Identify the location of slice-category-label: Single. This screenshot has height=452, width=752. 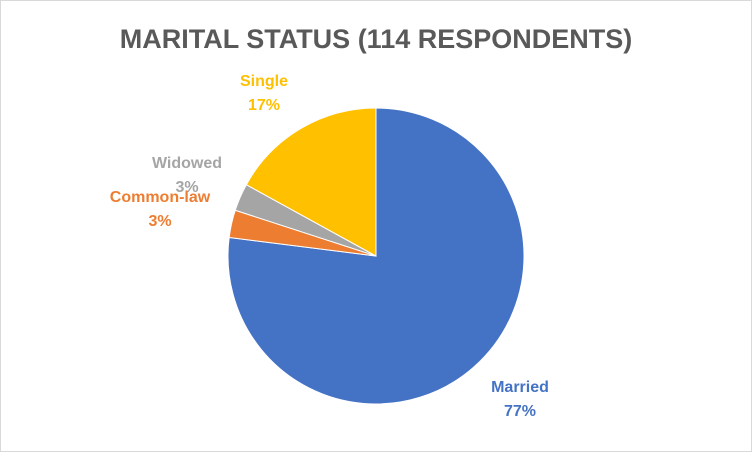
(264, 81).